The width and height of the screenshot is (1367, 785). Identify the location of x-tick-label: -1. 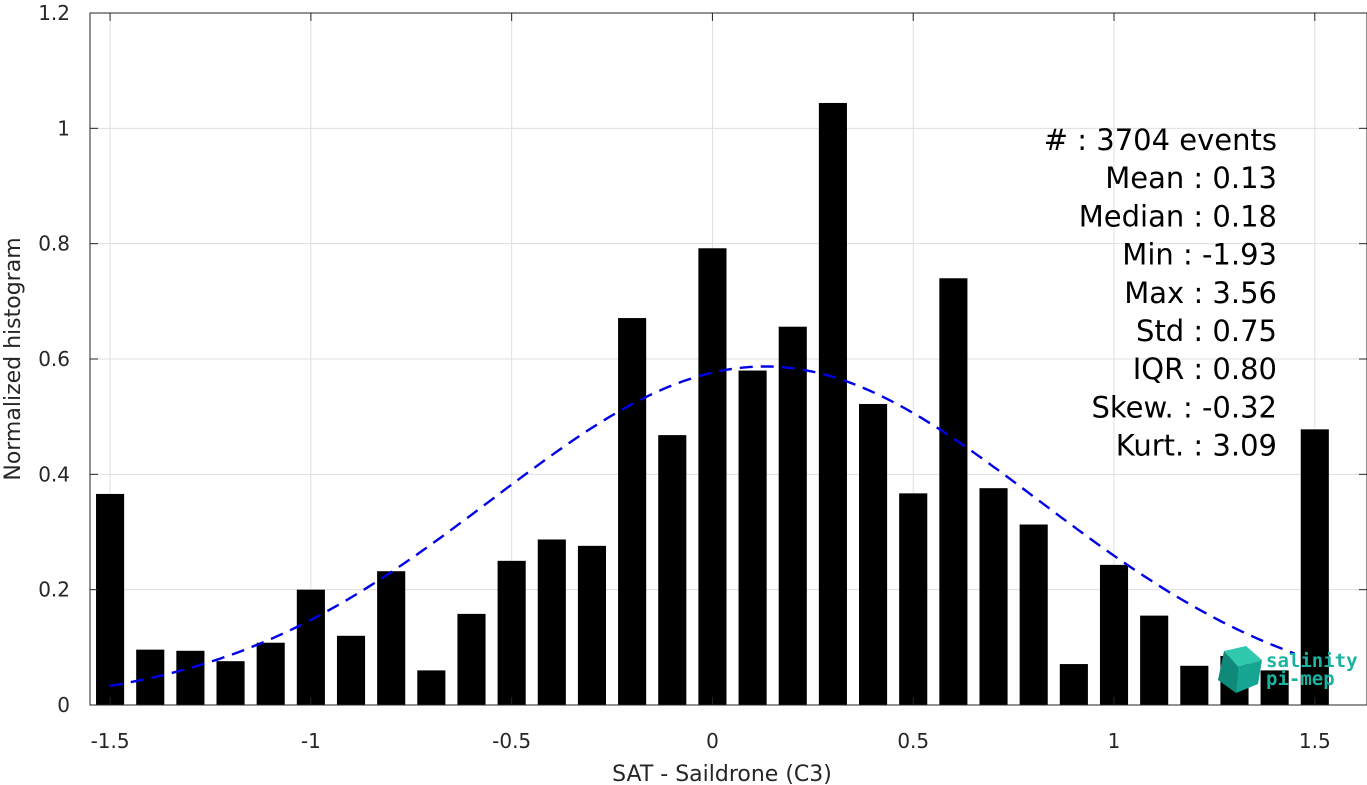
(311, 741).